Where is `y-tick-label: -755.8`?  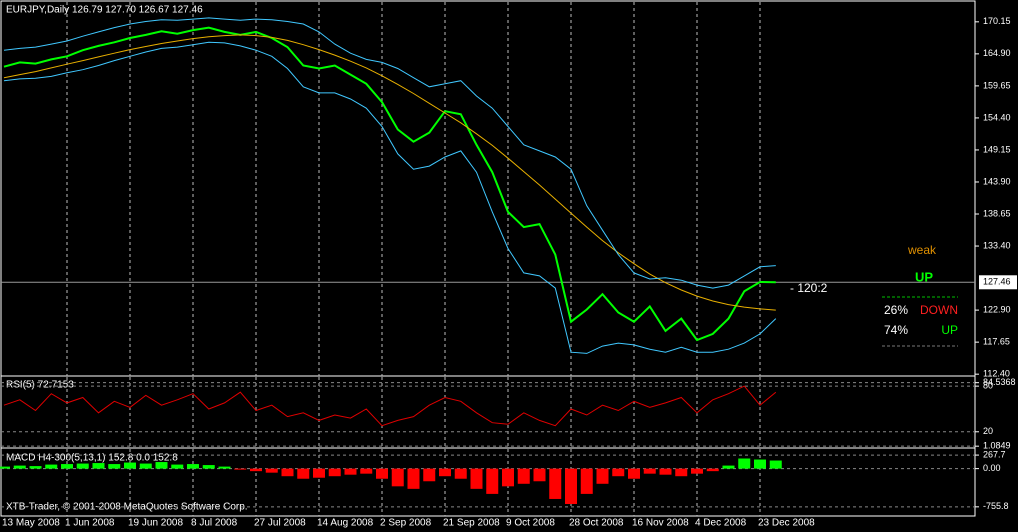 y-tick-label: -755.8 is located at coordinates (996, 506).